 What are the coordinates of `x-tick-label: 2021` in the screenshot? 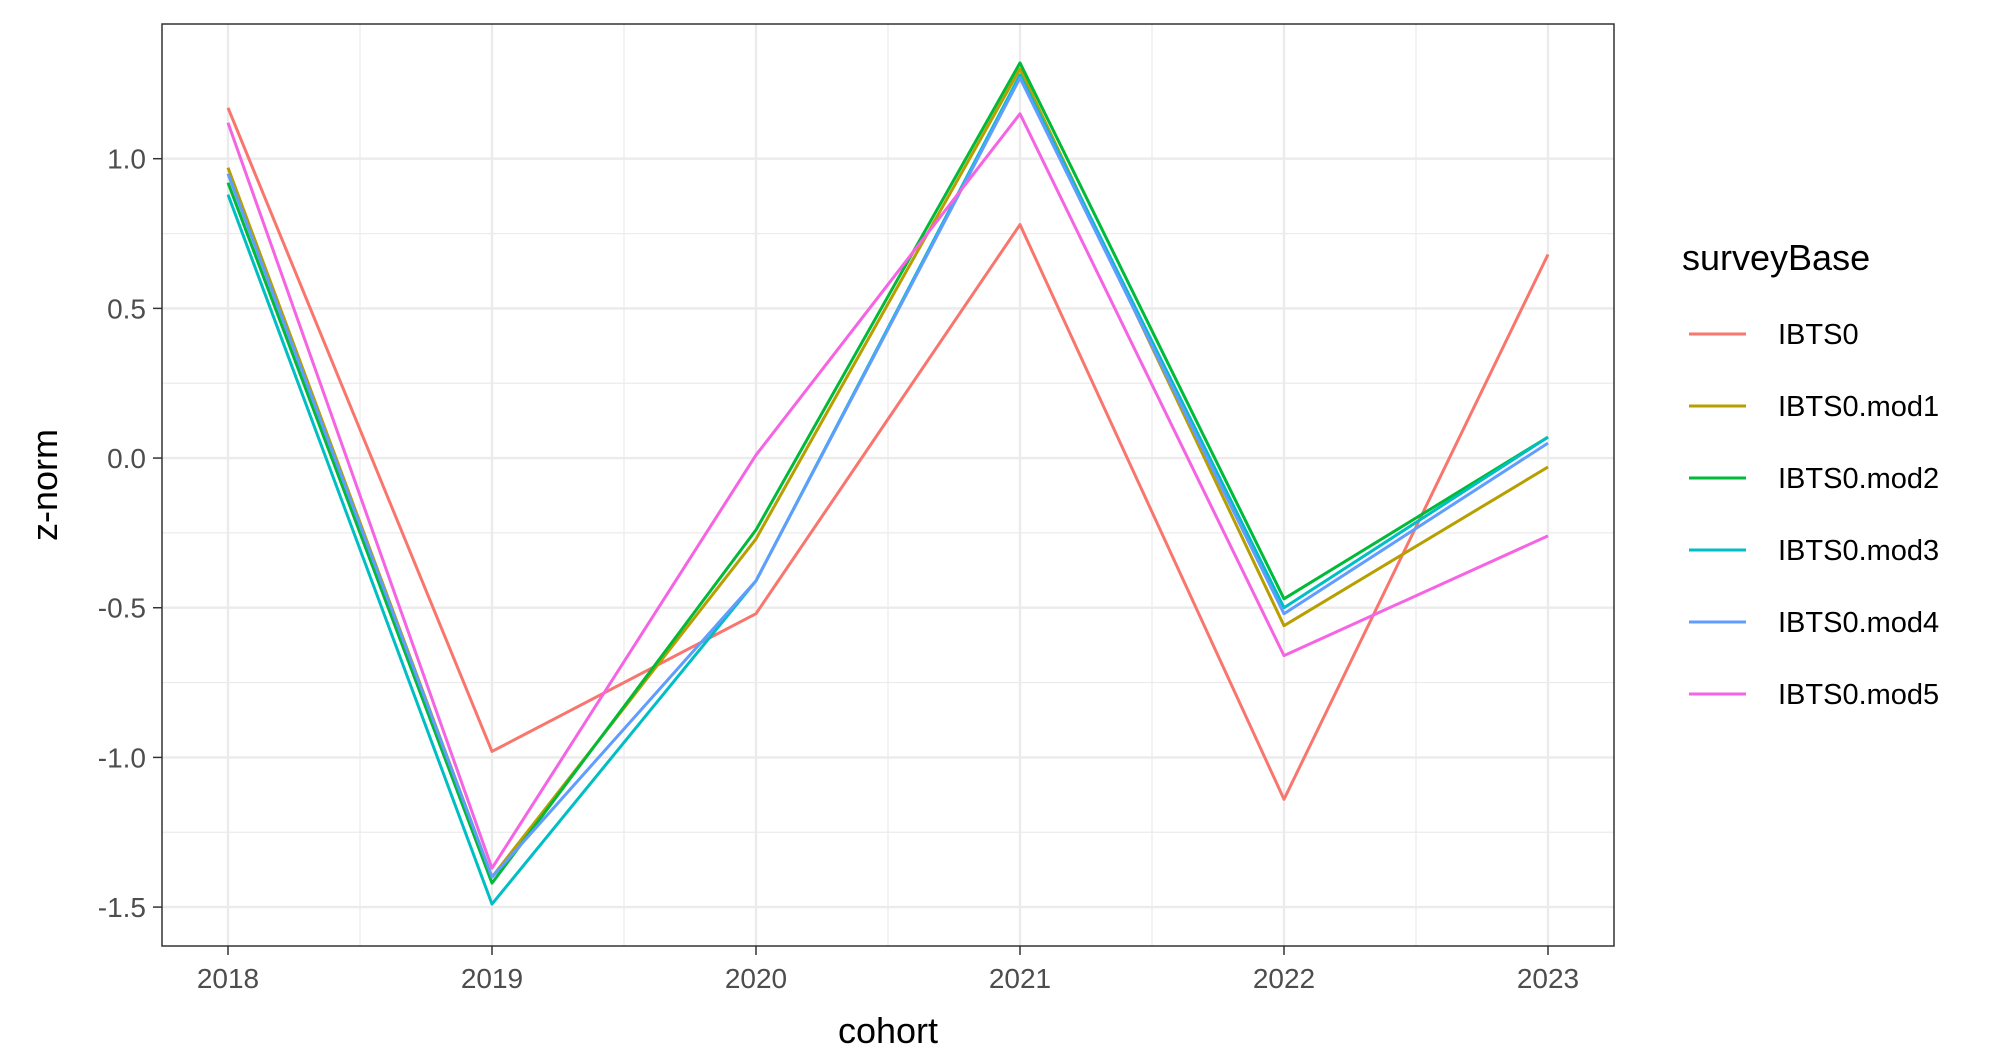 It's located at (1020, 978).